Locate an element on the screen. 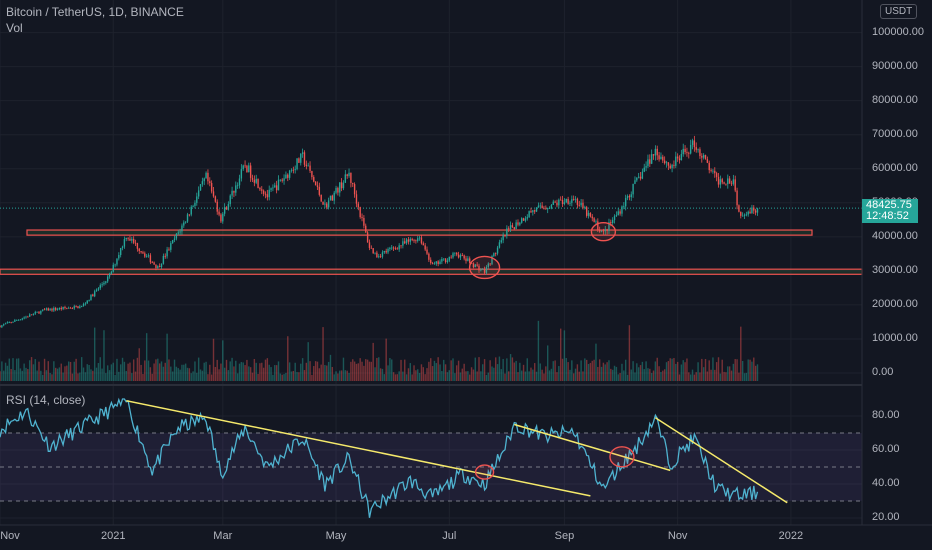 Image resolution: width=932 pixels, height=550 pixels. rsi-annotation-circle is located at coordinates (622, 457).